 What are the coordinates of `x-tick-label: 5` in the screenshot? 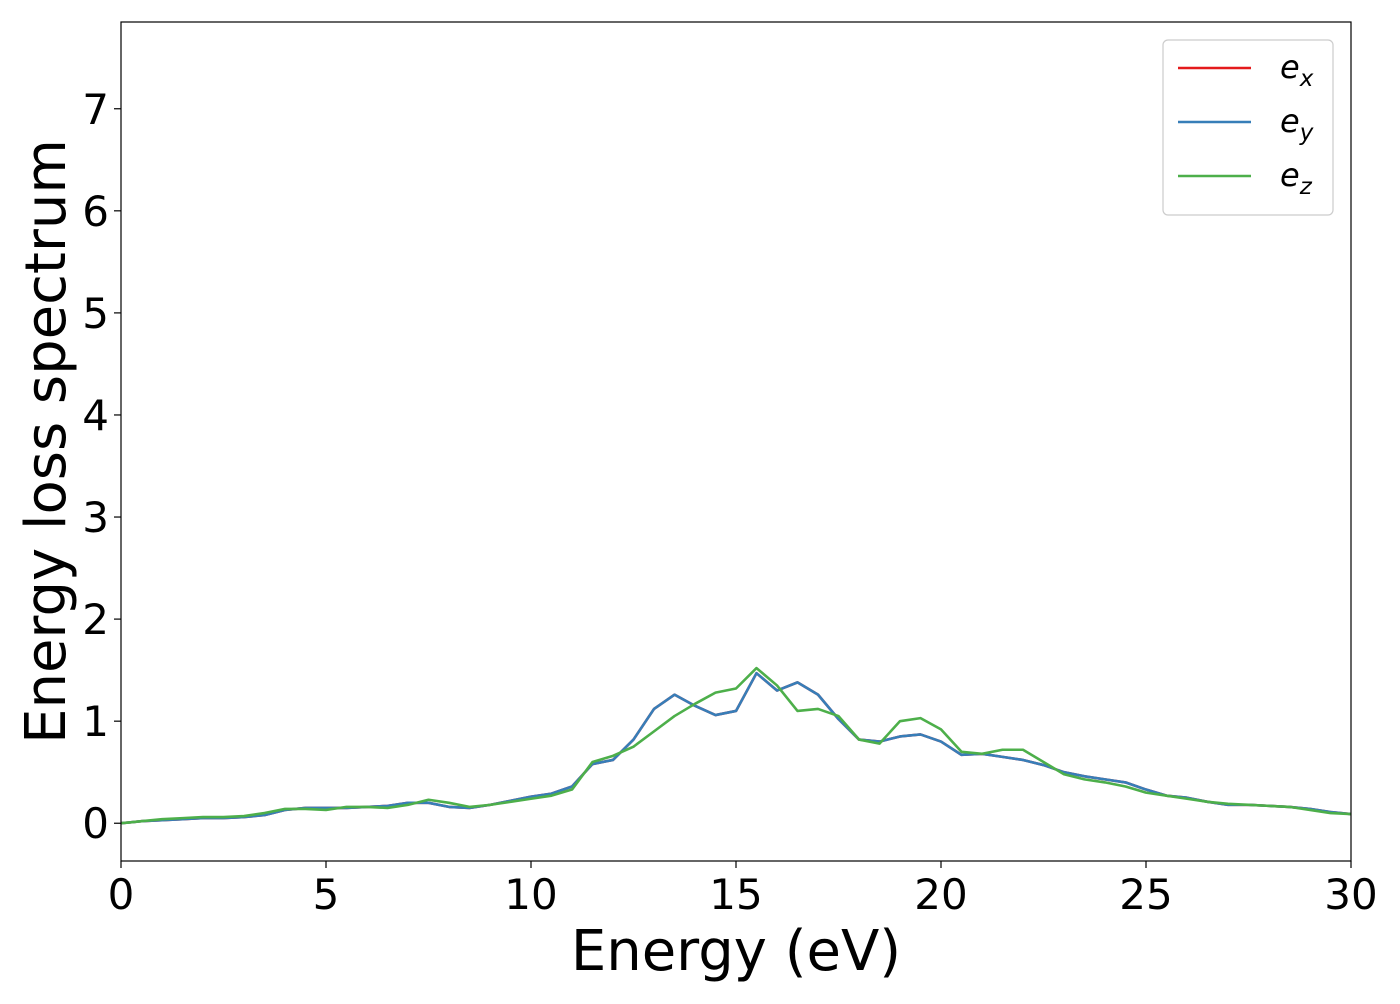 It's located at (326, 894).